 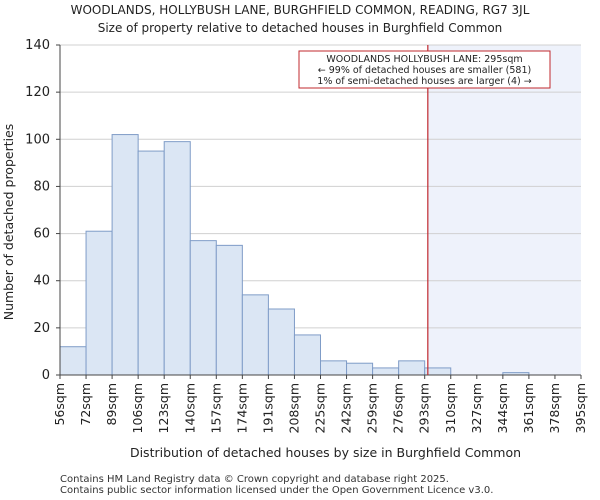 I want to click on x-tick-label-9: 208sqm, so click(x=293, y=408).